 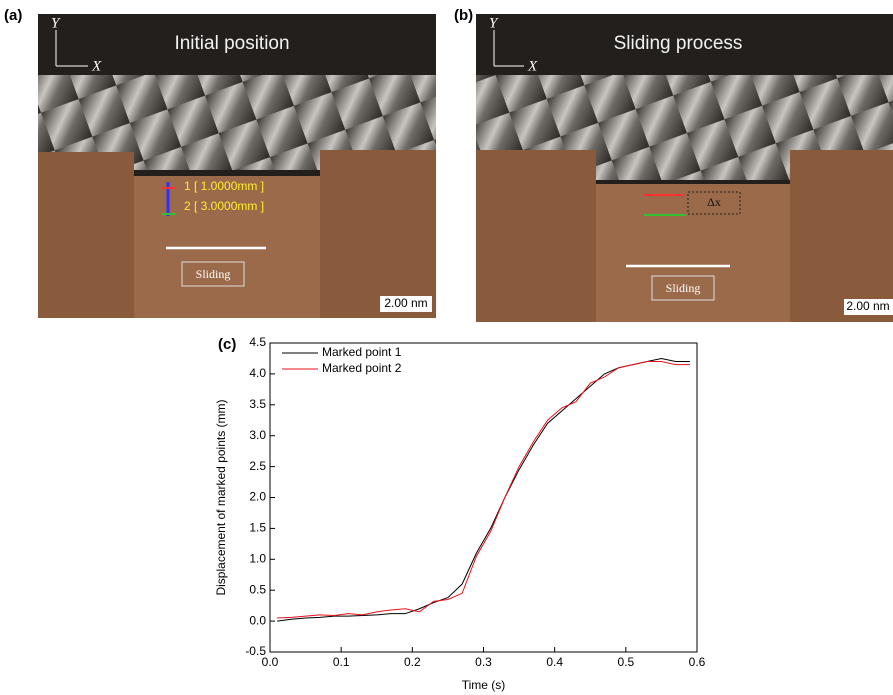 I want to click on y-axis-label: Displacement of marked points (mm), so click(x=221, y=497).